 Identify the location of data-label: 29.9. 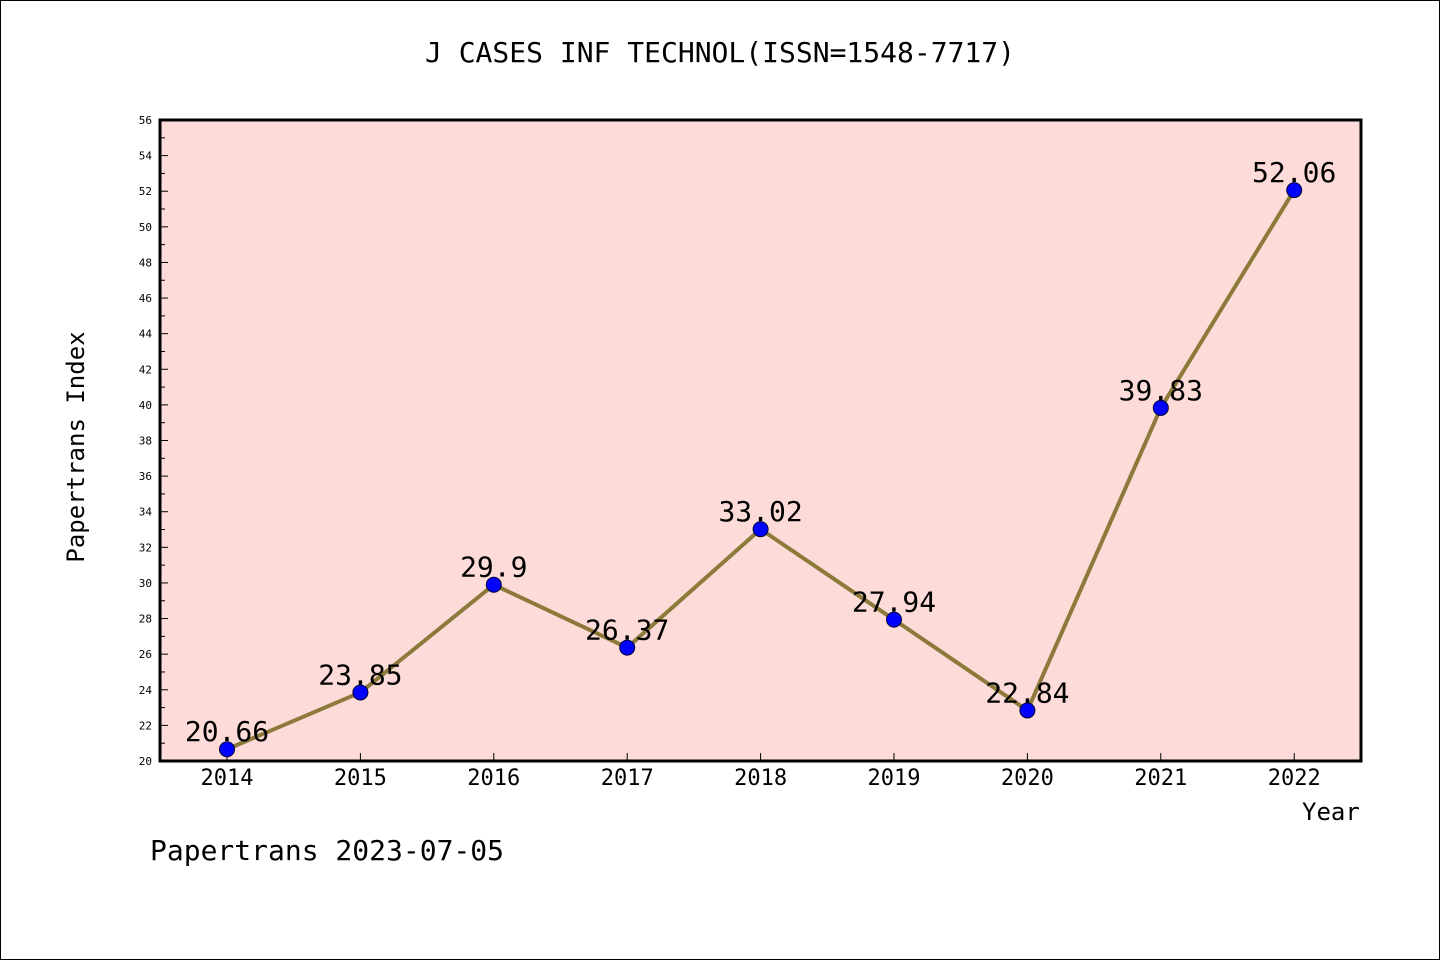
(493, 567).